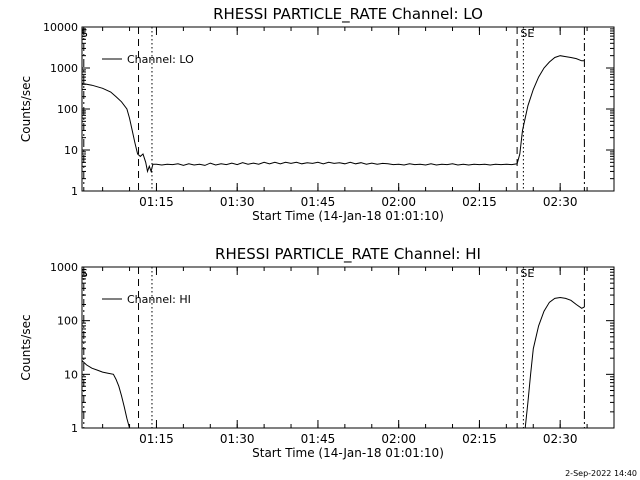  What do you see at coordinates (159, 299) in the screenshot?
I see `legend-label: Channel: HI` at bounding box center [159, 299].